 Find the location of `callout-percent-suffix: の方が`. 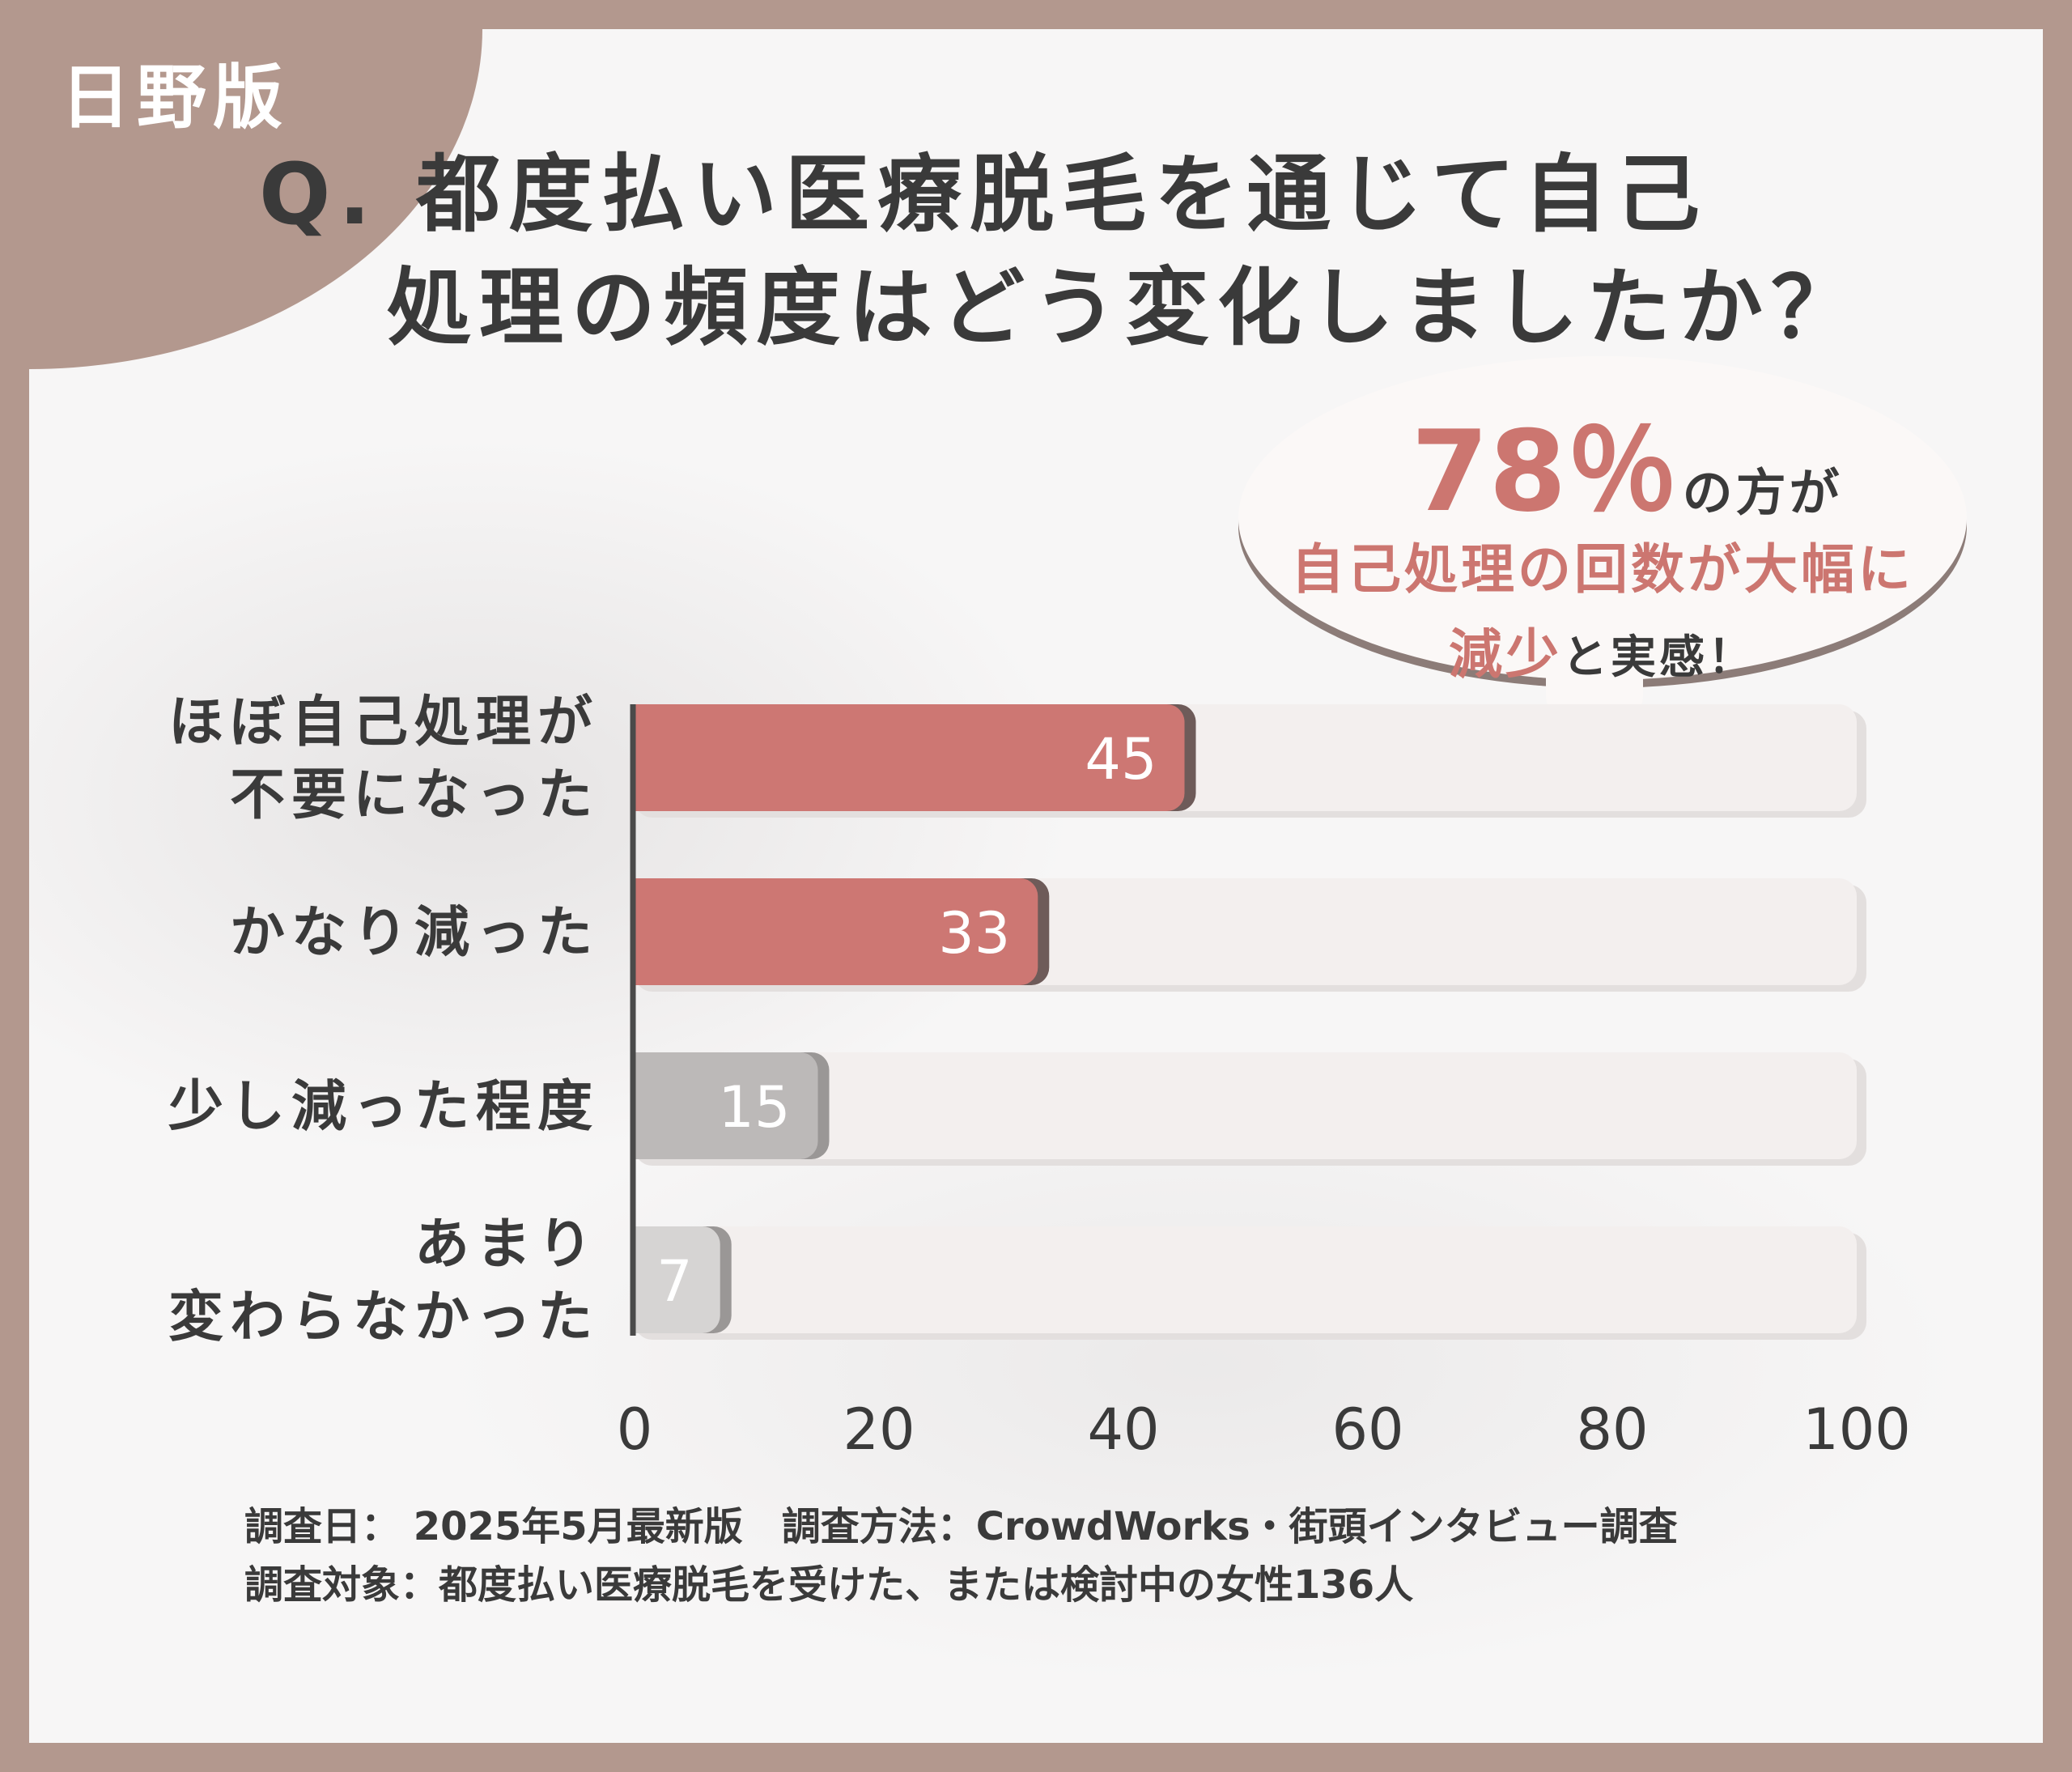

callout-percent-suffix: の方が is located at coordinates (1762, 493).